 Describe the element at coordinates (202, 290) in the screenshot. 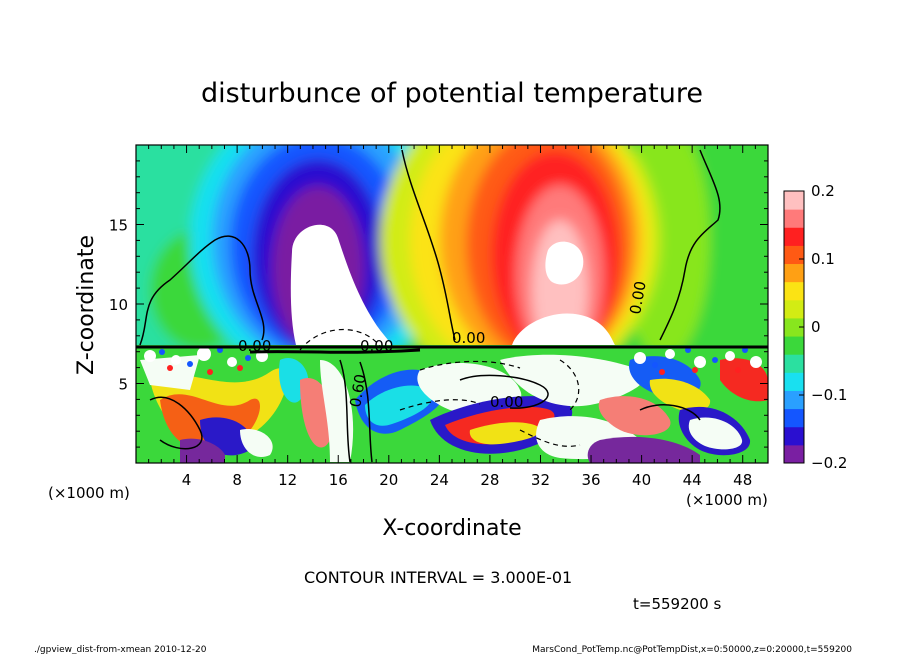

I see `contour-zero-left` at that location.